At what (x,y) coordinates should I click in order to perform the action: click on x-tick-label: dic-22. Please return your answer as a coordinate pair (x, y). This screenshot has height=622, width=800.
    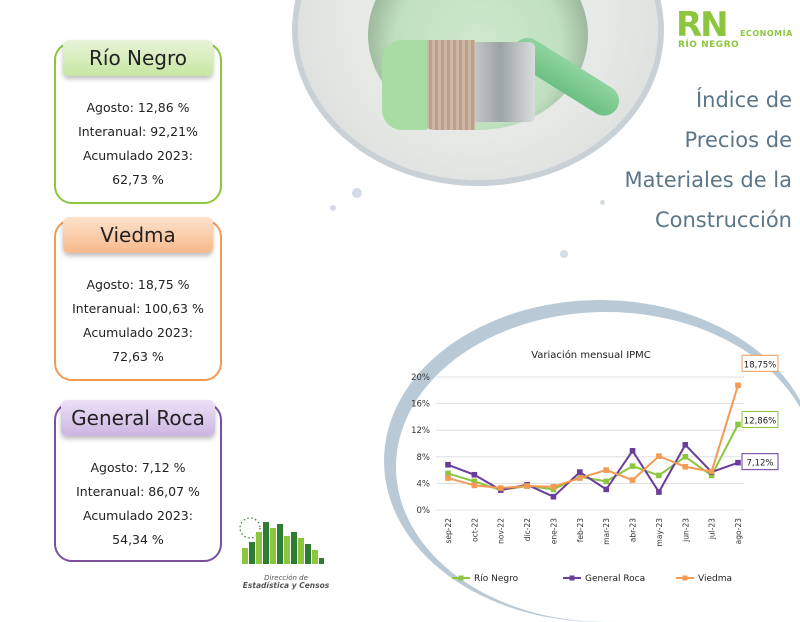
    Looking at the image, I should click on (527, 529).